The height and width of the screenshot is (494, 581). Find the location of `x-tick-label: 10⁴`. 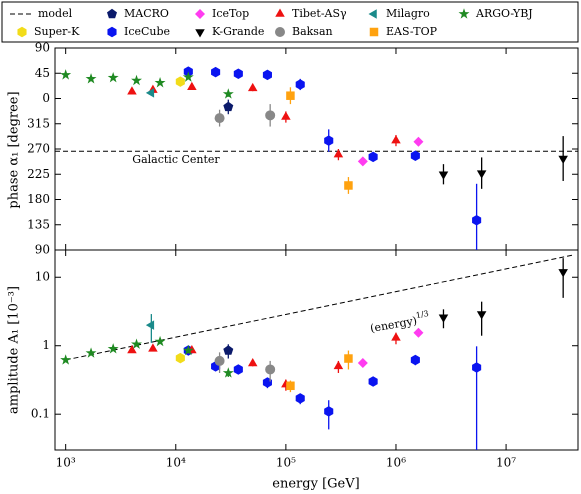

x-tick-label: 10⁴ is located at coordinates (176, 463).